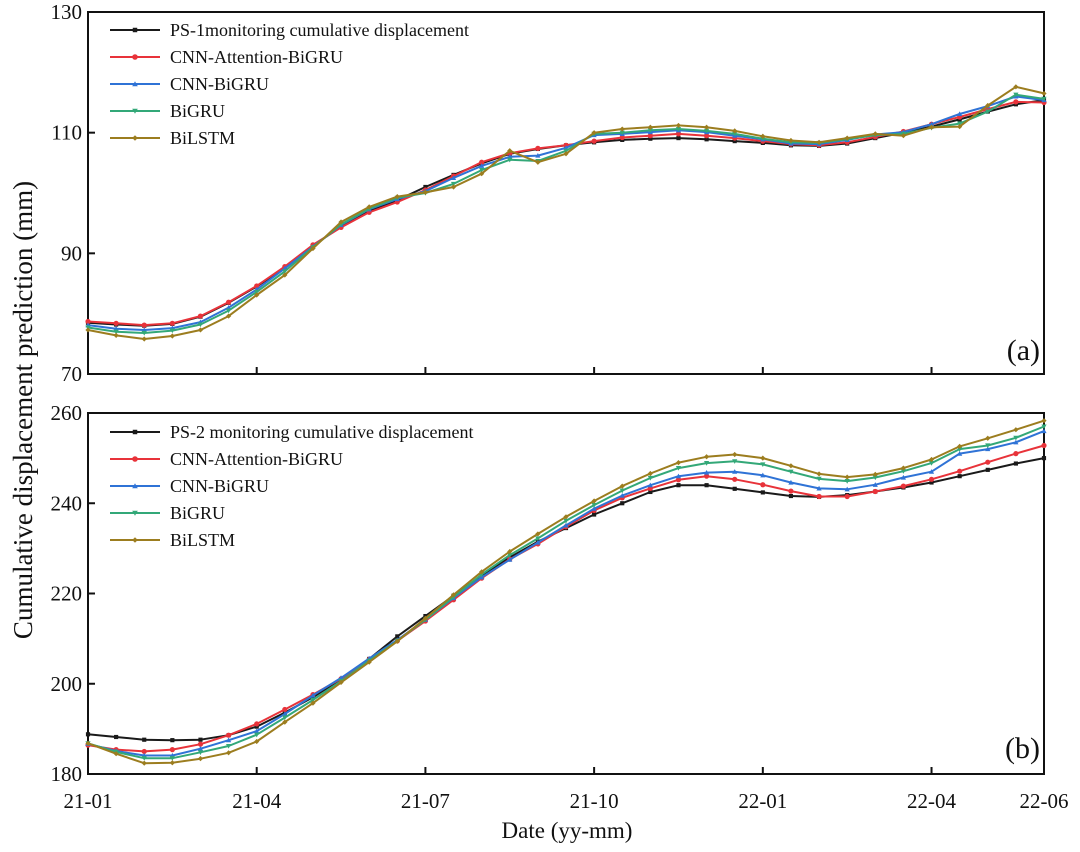  Describe the element at coordinates (321, 432) in the screenshot. I see `panel-b-legend-label: PS-2 monitoring cumulative displacement` at that location.